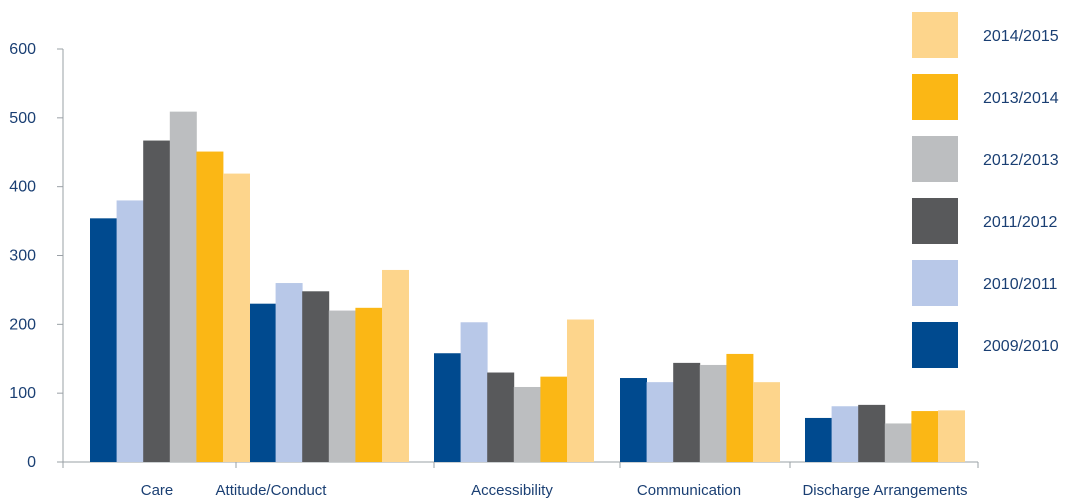  I want to click on y-tick-label: 0, so click(31, 462).